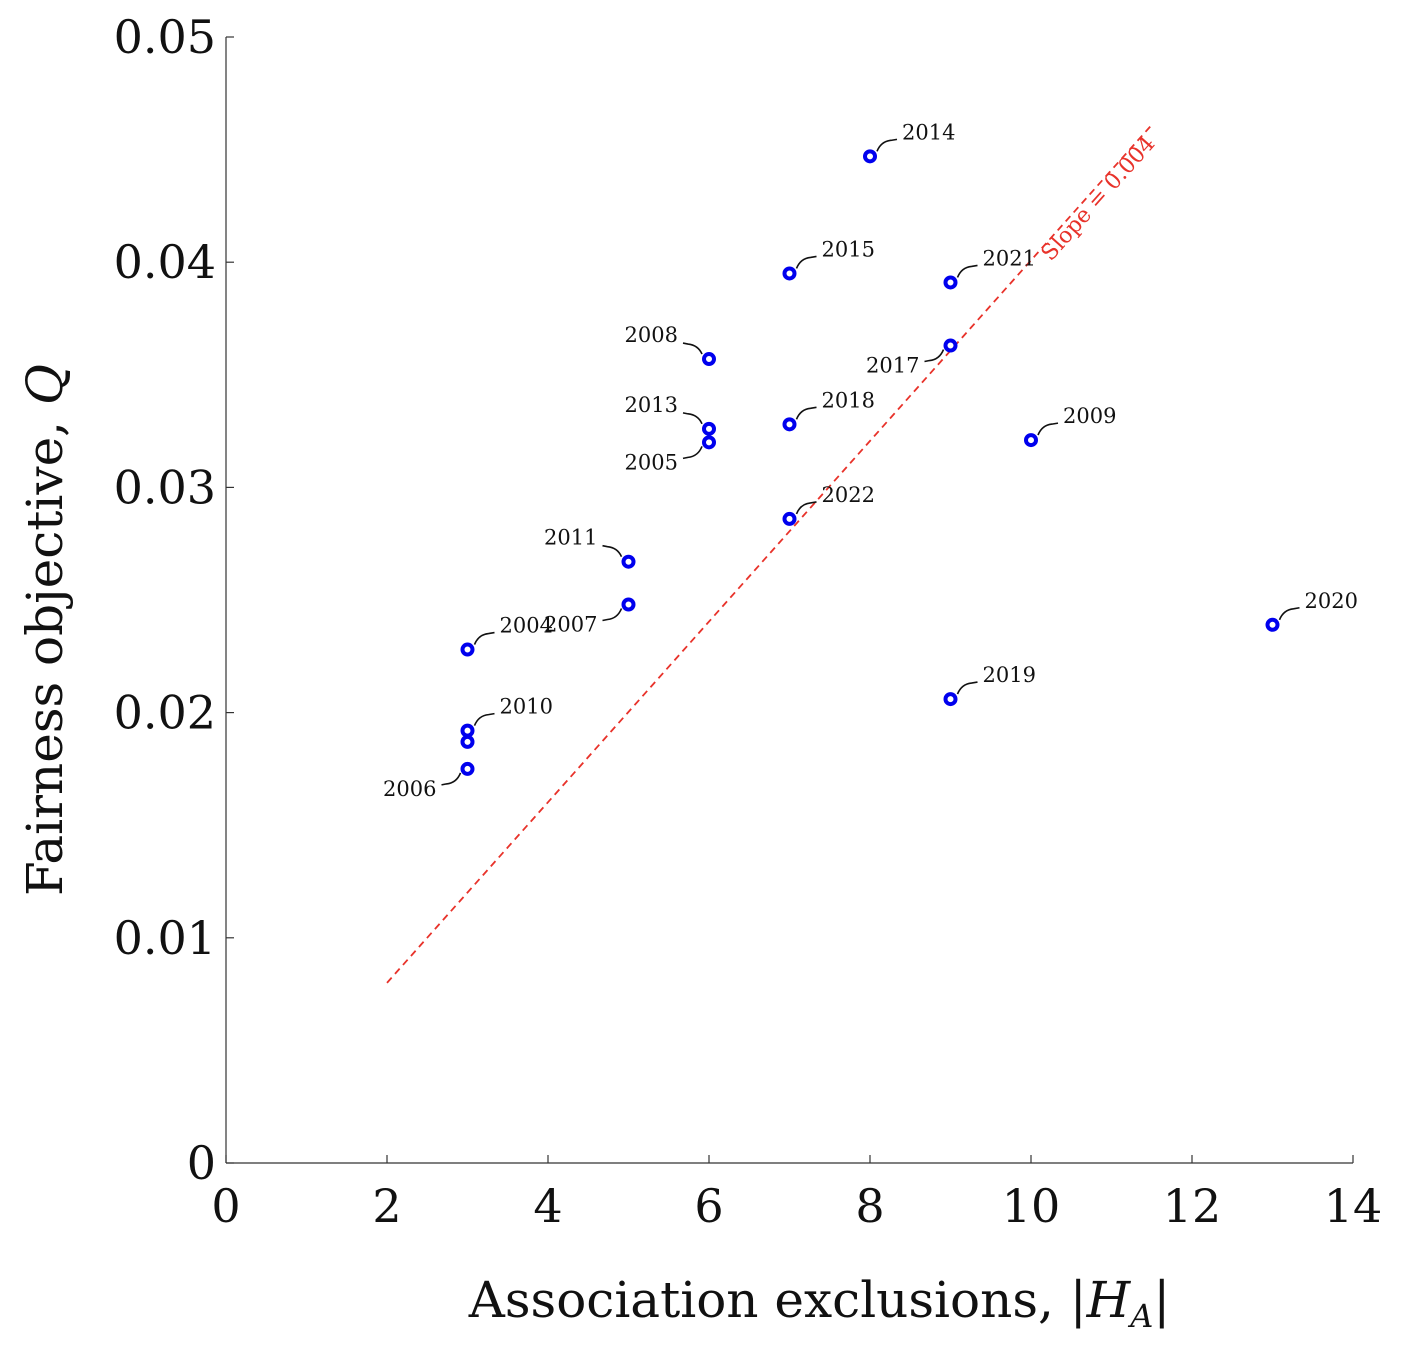 The width and height of the screenshot is (1410, 1350). I want to click on point-label: 2008, so click(651, 335).